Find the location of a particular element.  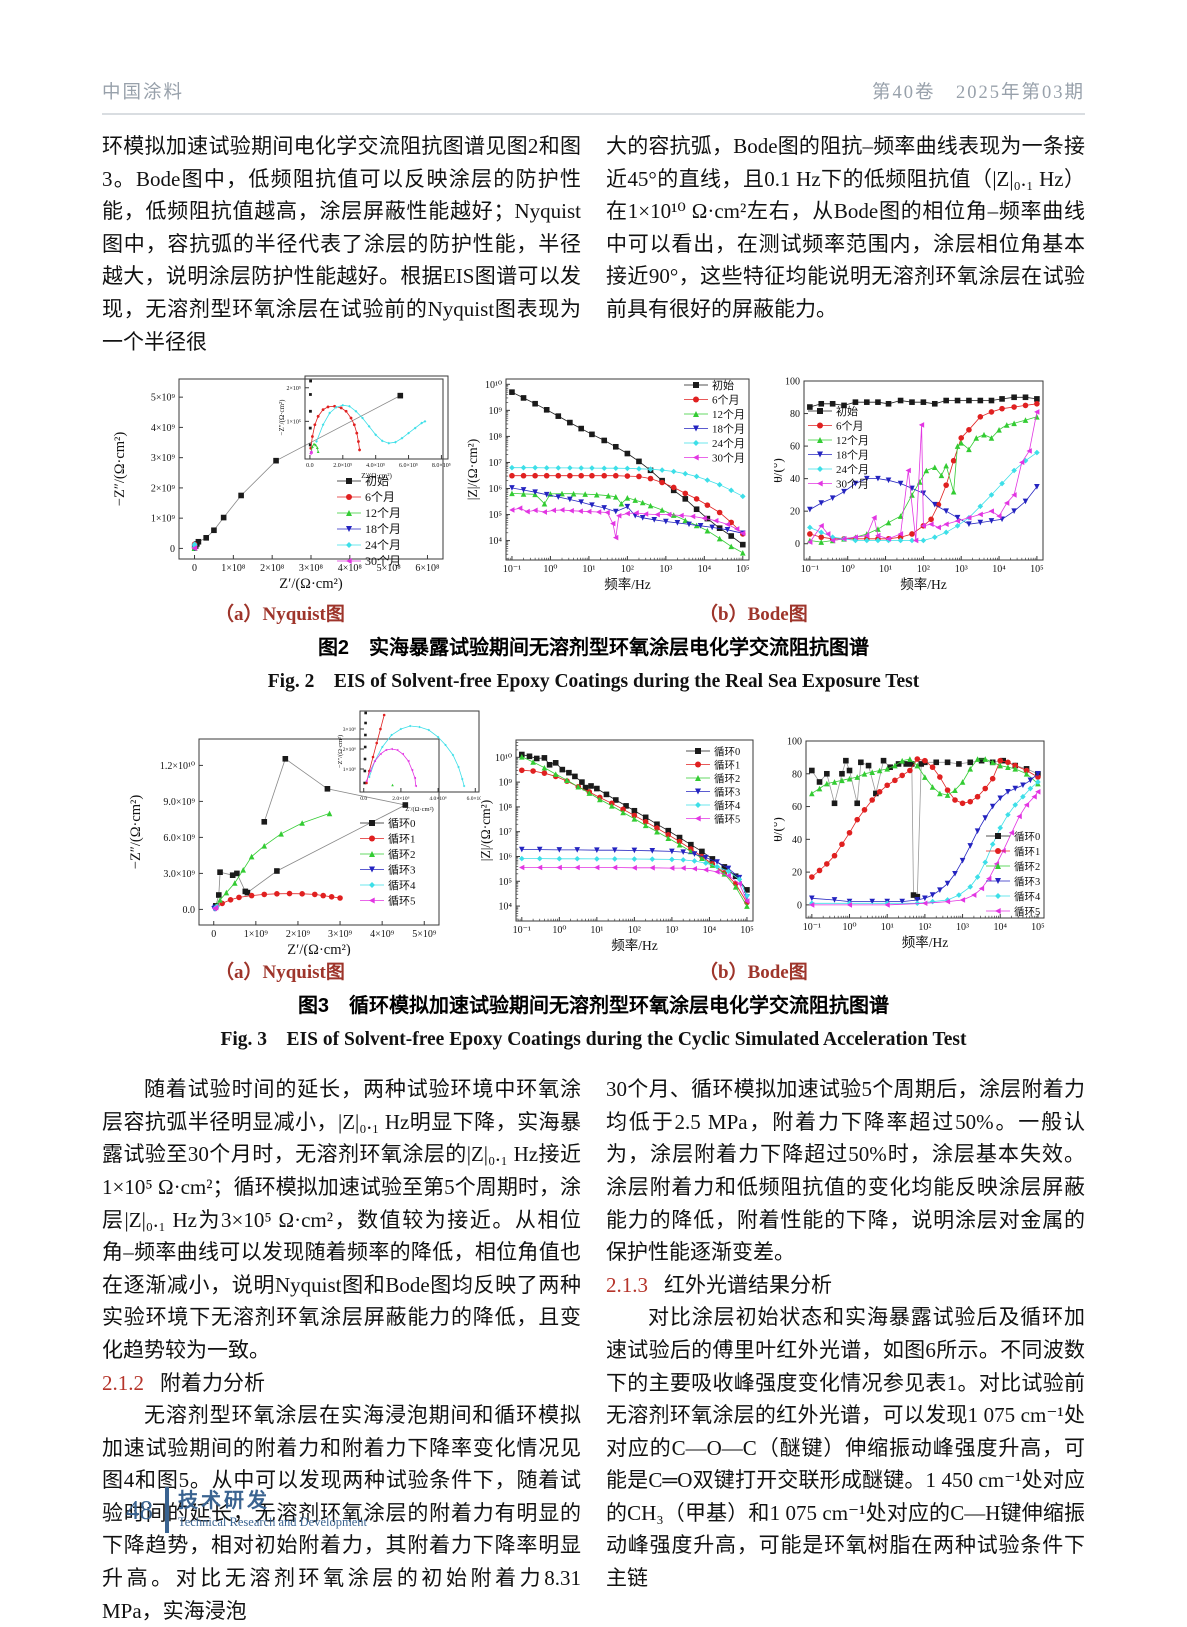

svg-text: 100 is located at coordinates (794, 742).